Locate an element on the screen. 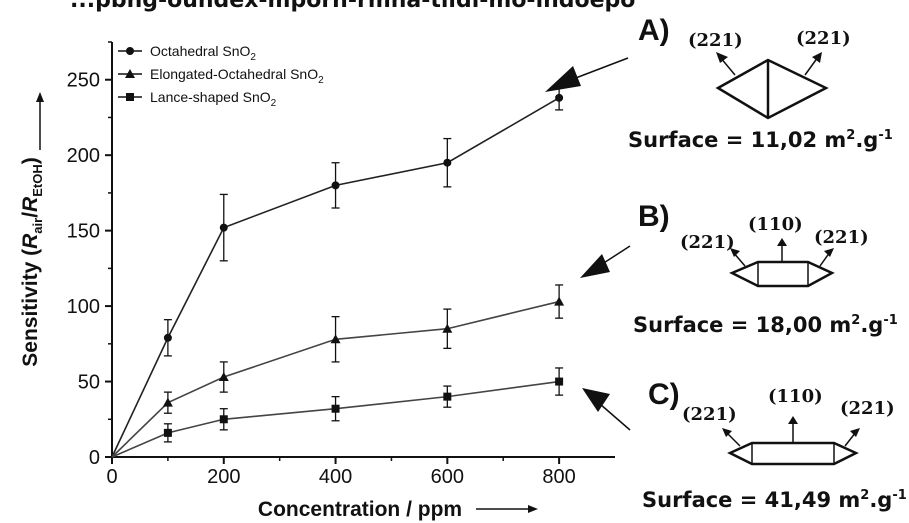  x-tick-label: 400 is located at coordinates (335, 477).